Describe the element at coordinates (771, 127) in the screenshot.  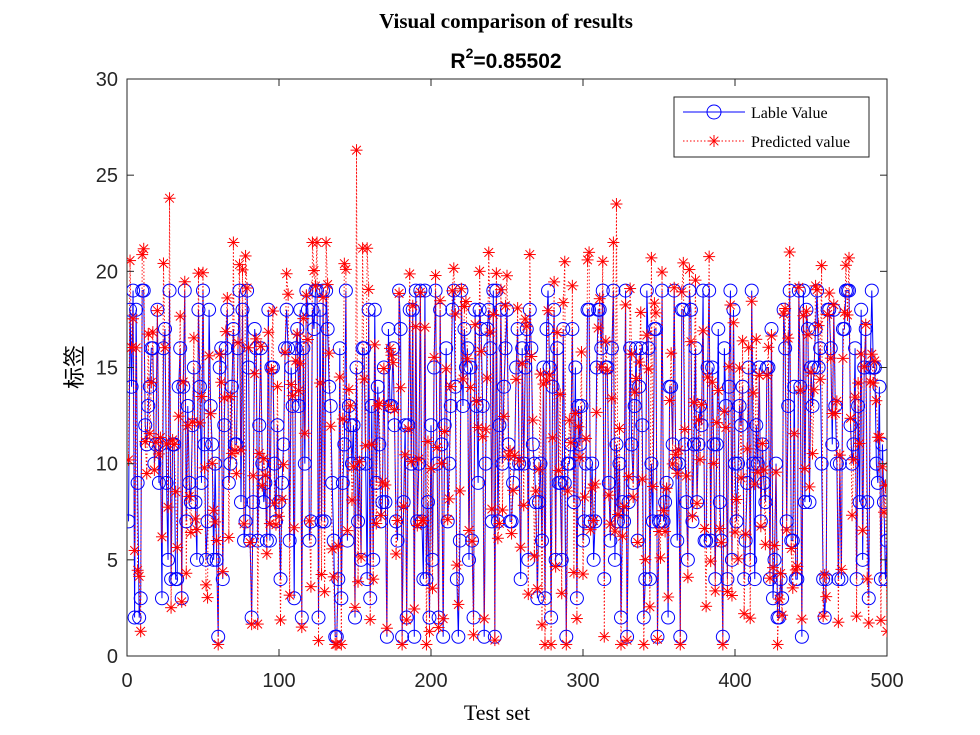
I see `legend: Lable Value Predicted value` at that location.